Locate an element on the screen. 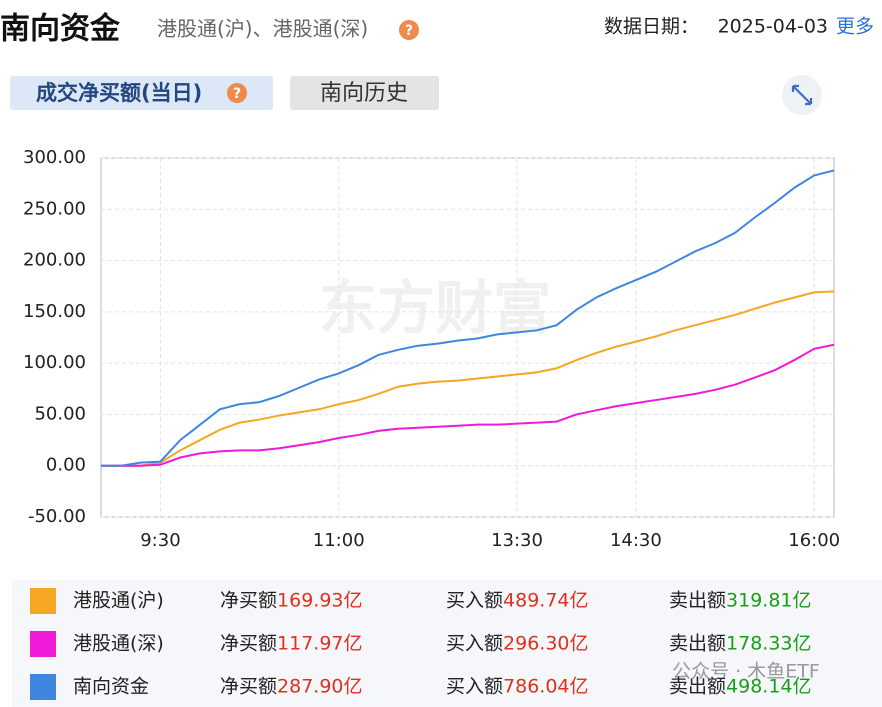 The image size is (882, 707). tab-label: 南向历史 is located at coordinates (364, 93).